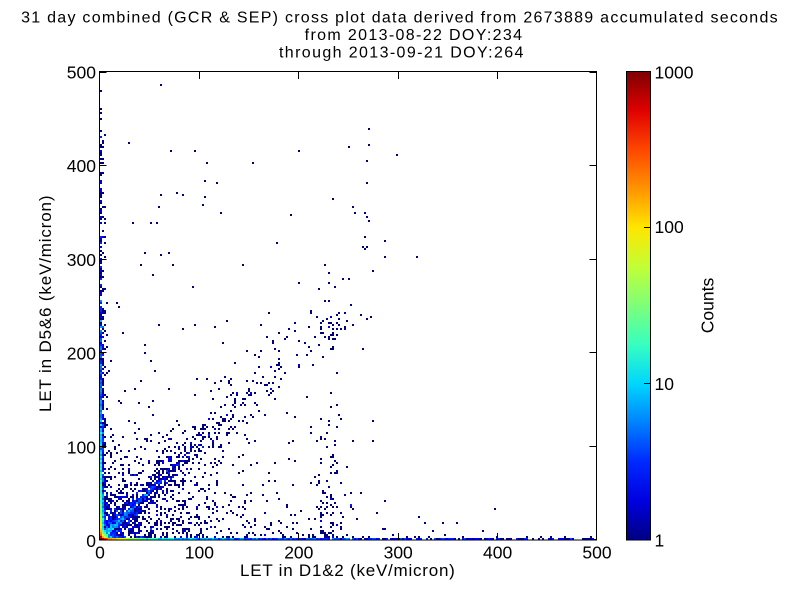  Describe the element at coordinates (348, 570) in the screenshot. I see `svg-text: LET in D1&2 (keV/micron)` at that location.